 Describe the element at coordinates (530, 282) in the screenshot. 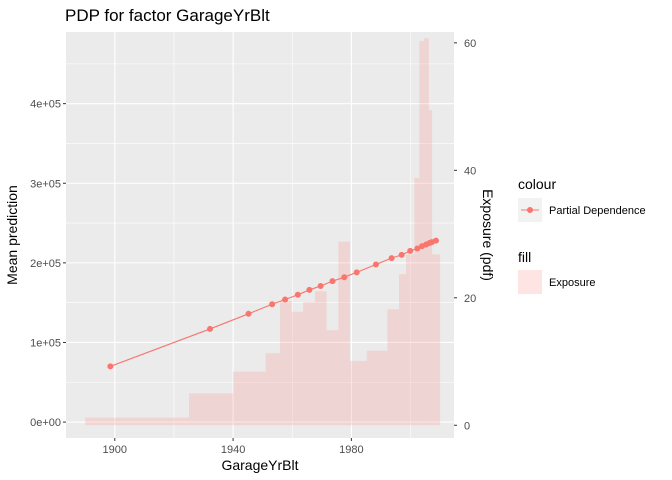

I see `legend-fill-key` at that location.